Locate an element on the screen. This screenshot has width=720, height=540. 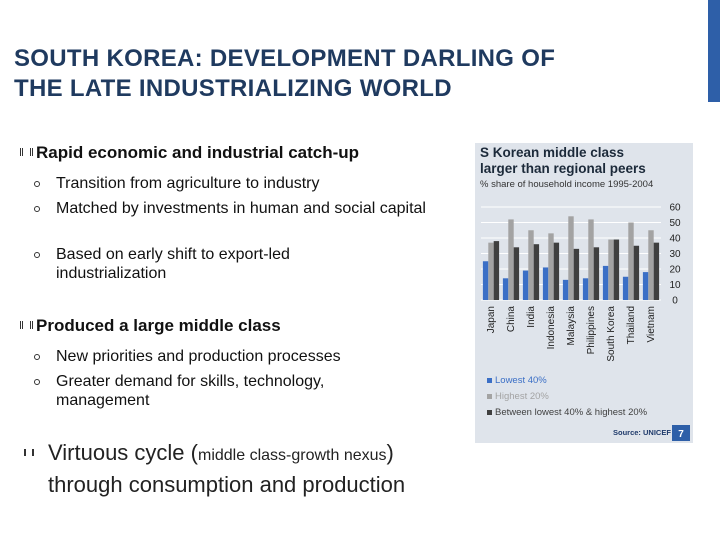
x-tick-label: Japan is located at coordinates (491, 319).